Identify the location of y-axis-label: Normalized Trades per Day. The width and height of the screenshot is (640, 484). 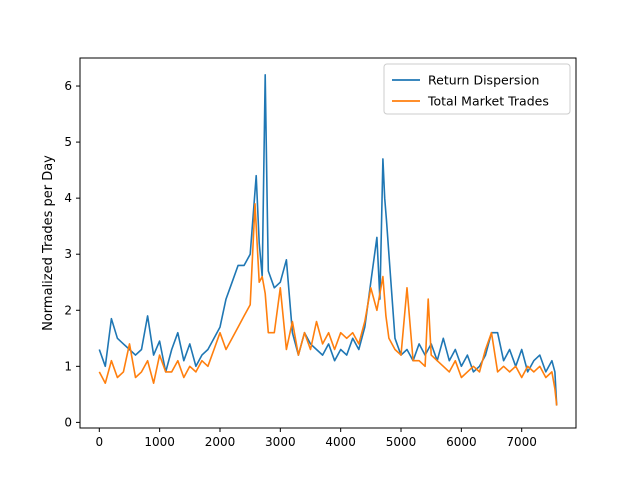
(48, 243).